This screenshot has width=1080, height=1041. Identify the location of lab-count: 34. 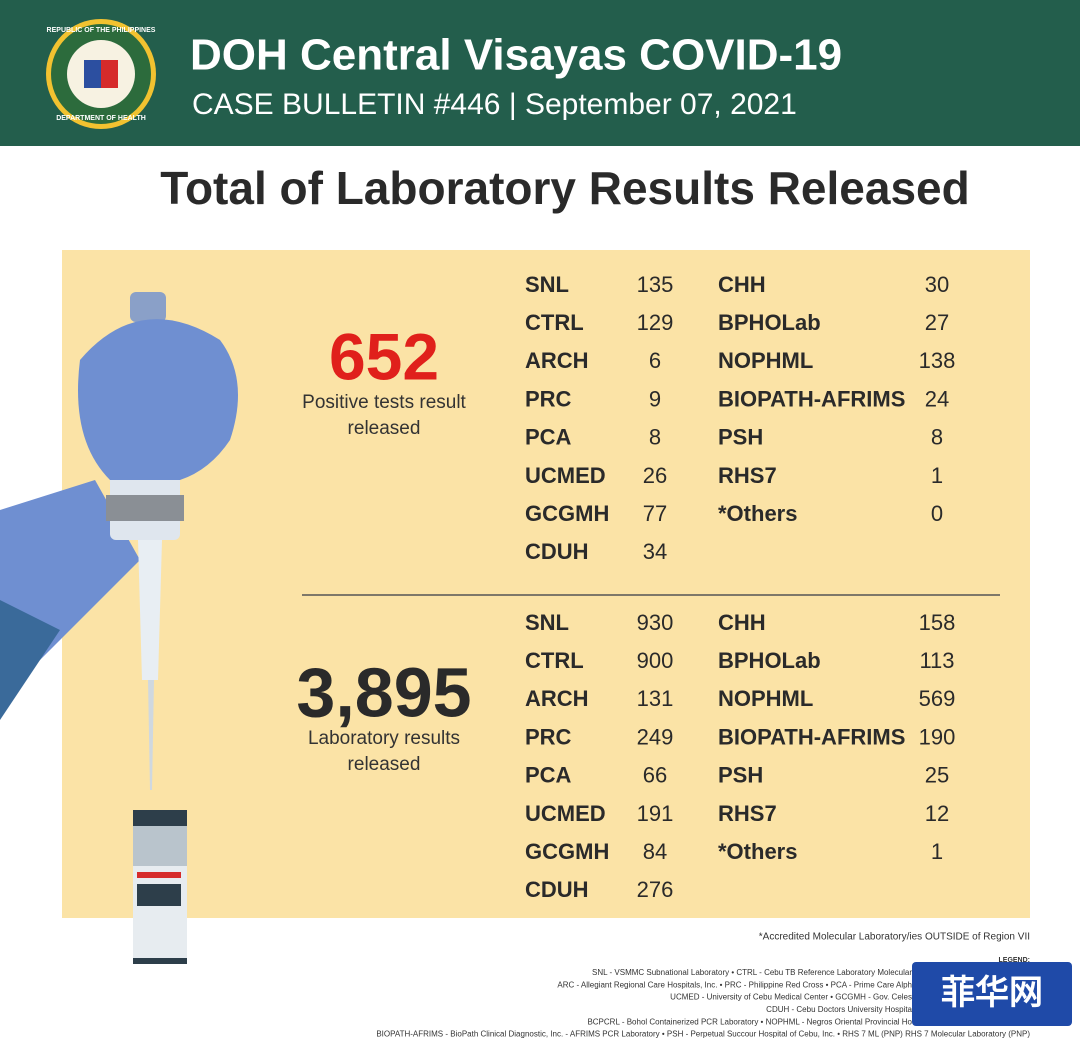
(655, 551).